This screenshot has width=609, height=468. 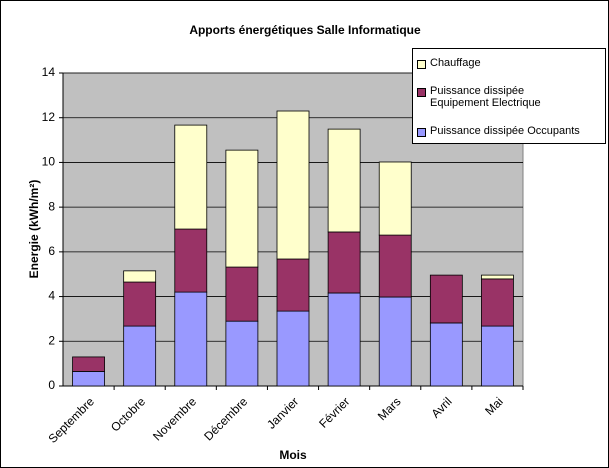 What do you see at coordinates (49, 72) in the screenshot?
I see `y-tick-label: 14` at bounding box center [49, 72].